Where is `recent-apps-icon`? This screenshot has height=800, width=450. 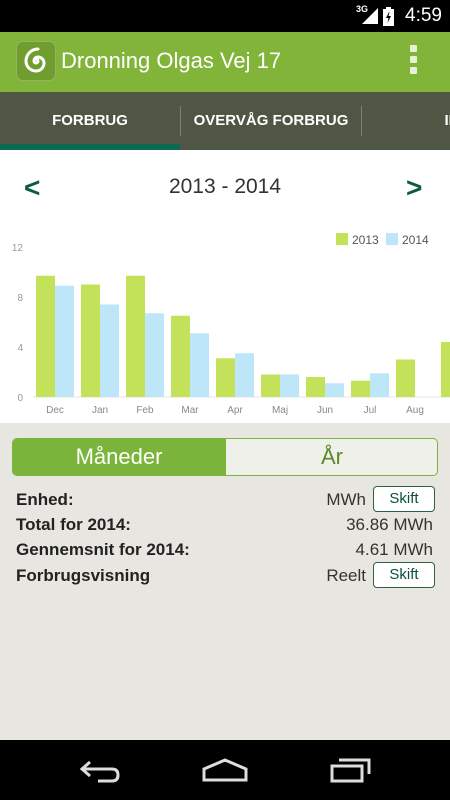 recent-apps-icon is located at coordinates (351, 770).